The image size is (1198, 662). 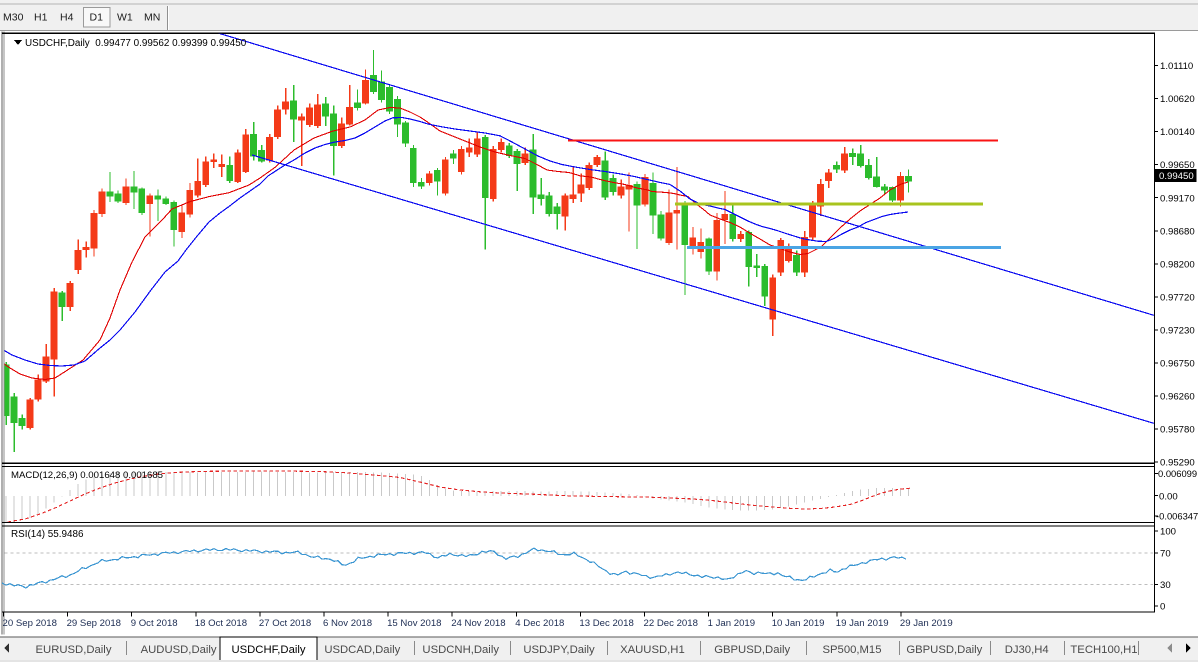 I want to click on svg-text: 0.006099, so click(x=1177, y=473).